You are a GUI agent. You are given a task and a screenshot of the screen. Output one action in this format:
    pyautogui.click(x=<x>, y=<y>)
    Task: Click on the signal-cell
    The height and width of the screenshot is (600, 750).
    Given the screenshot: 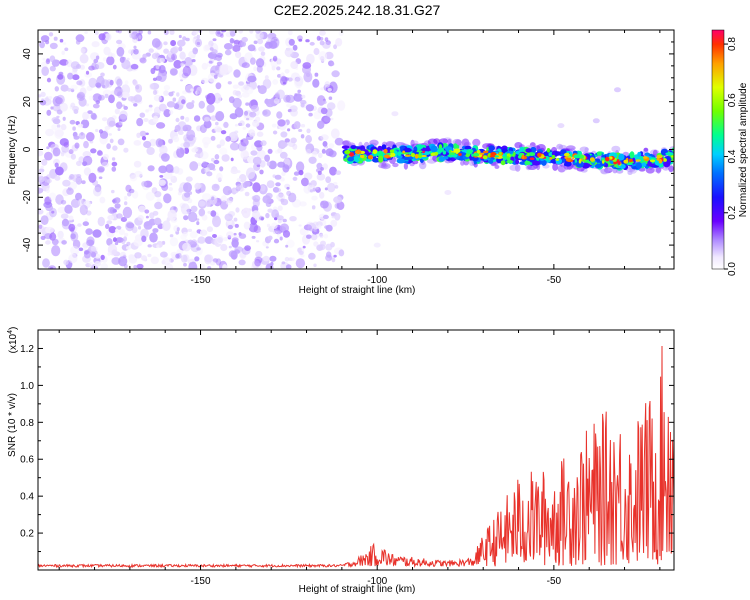 What is the action you would take?
    pyautogui.click(x=598, y=166)
    